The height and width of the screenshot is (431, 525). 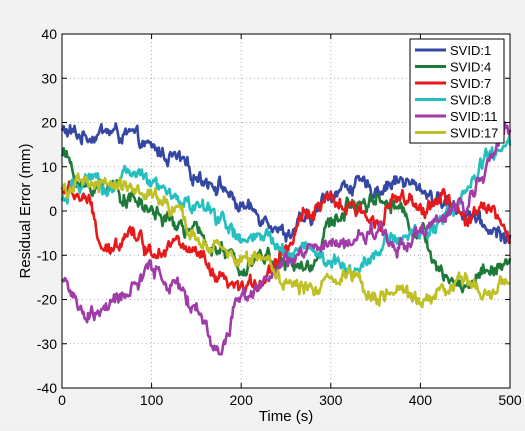 What do you see at coordinates (510, 400) in the screenshot?
I see `x-tick-label: 500` at bounding box center [510, 400].